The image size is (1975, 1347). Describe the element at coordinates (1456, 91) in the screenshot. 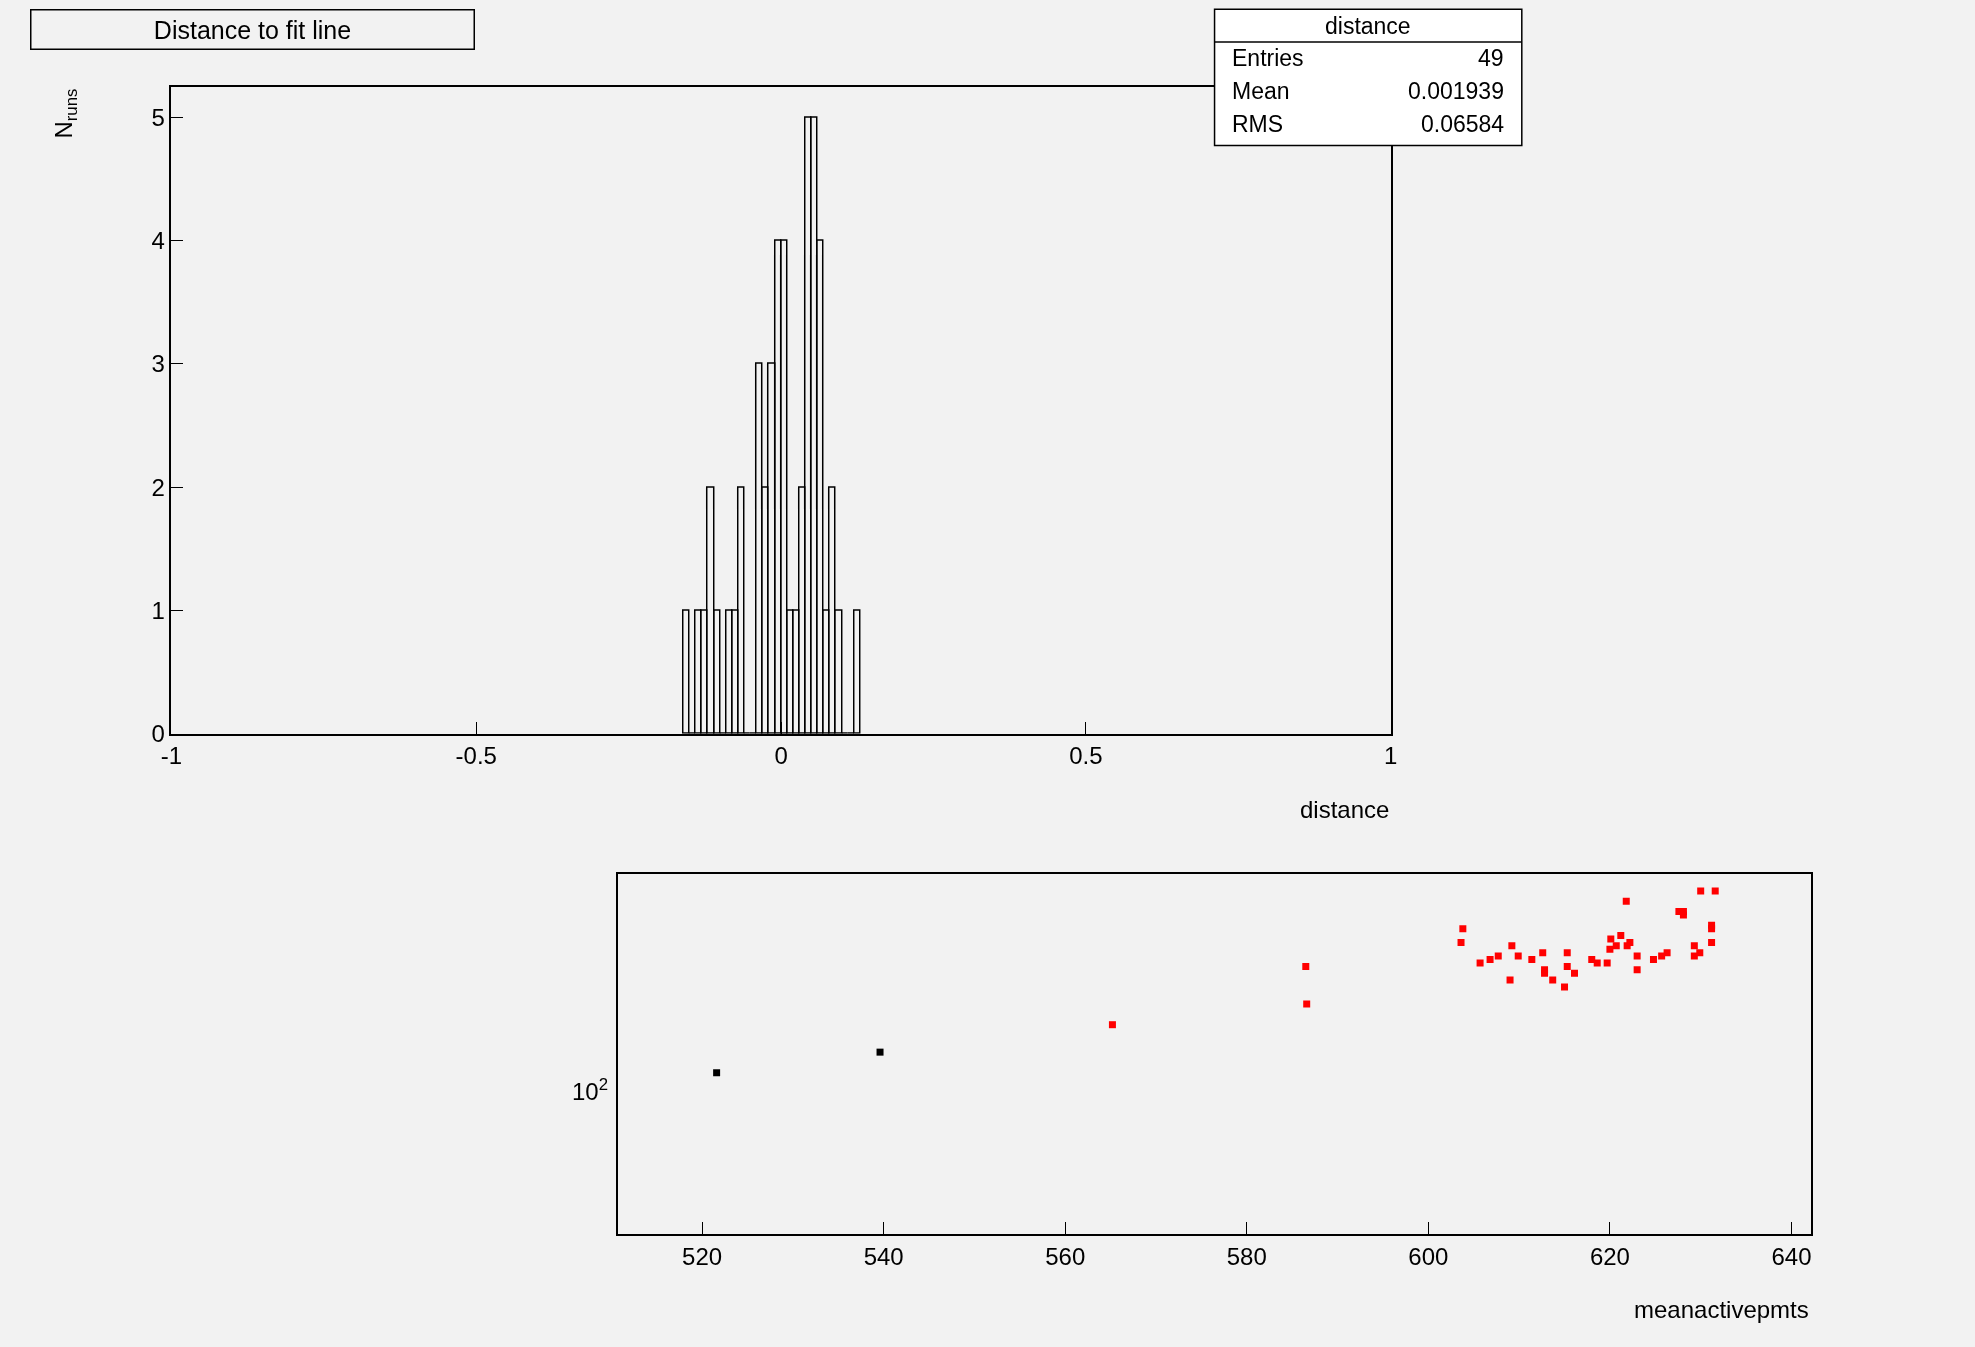

I see `text: 0.001939` at that location.